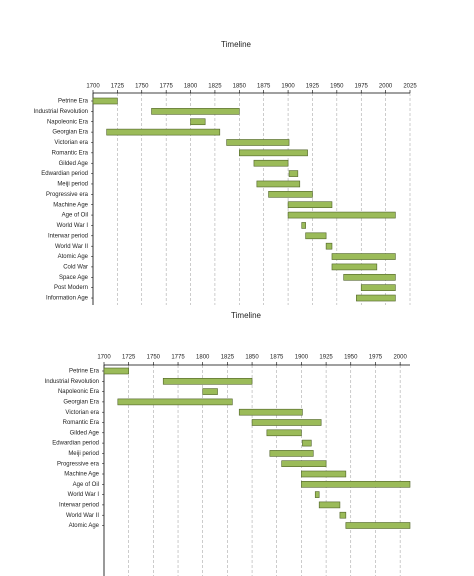 This screenshot has width=474, height=576. What do you see at coordinates (74, 278) in the screenshot?
I see `category-label: Space Age` at bounding box center [74, 278].